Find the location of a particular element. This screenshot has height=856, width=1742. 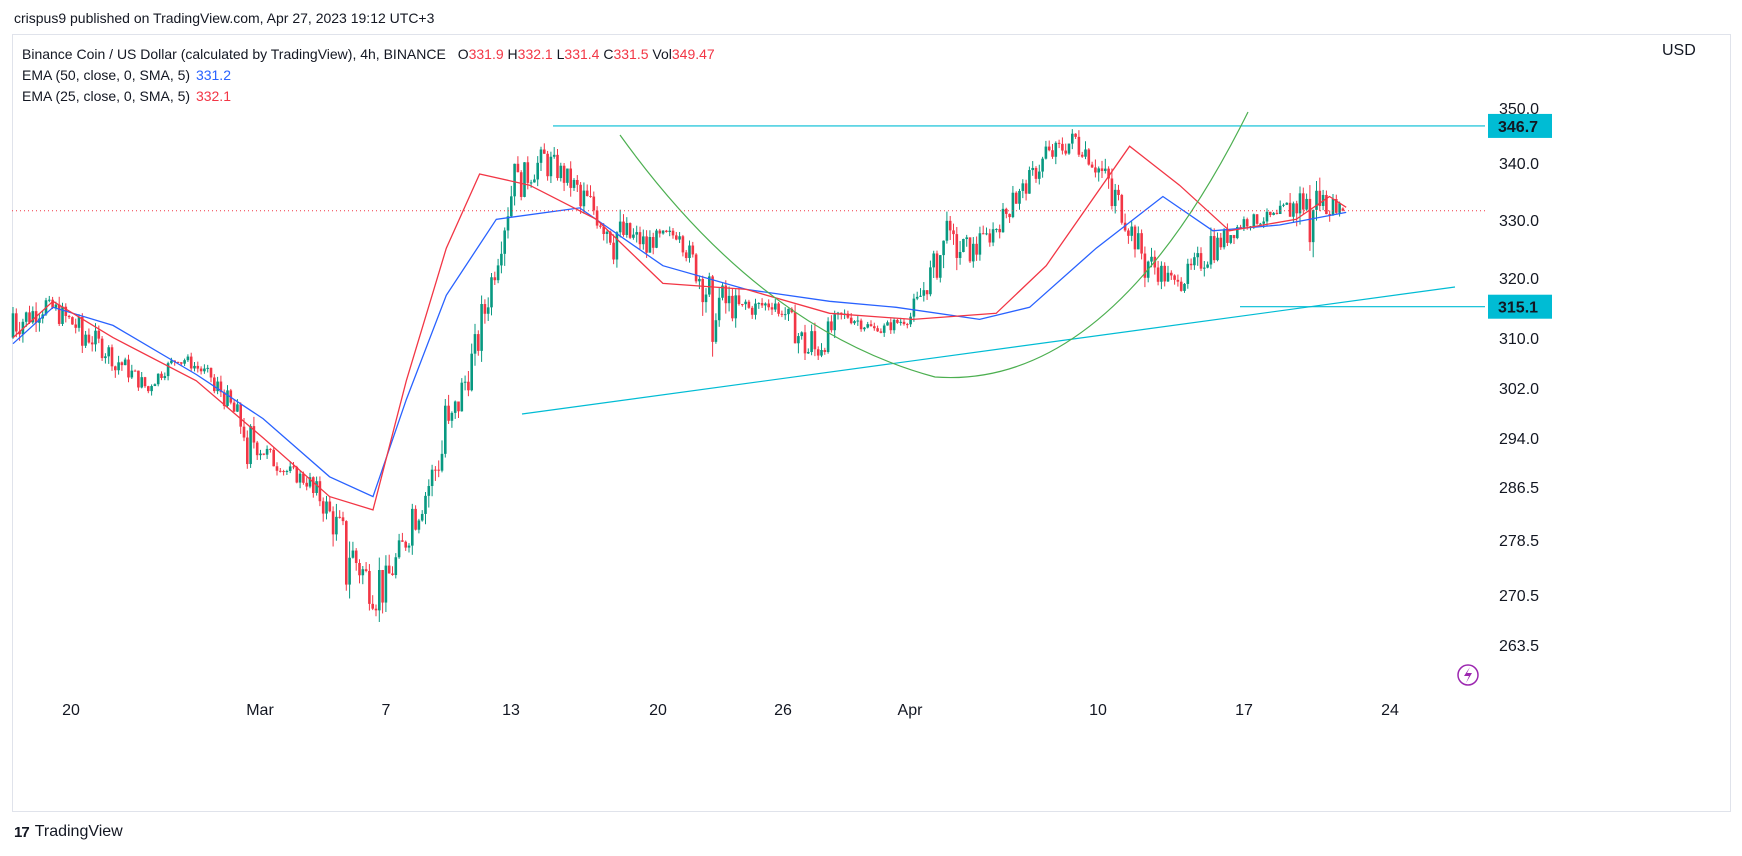

ema50-value: 331.2 is located at coordinates (213, 75).